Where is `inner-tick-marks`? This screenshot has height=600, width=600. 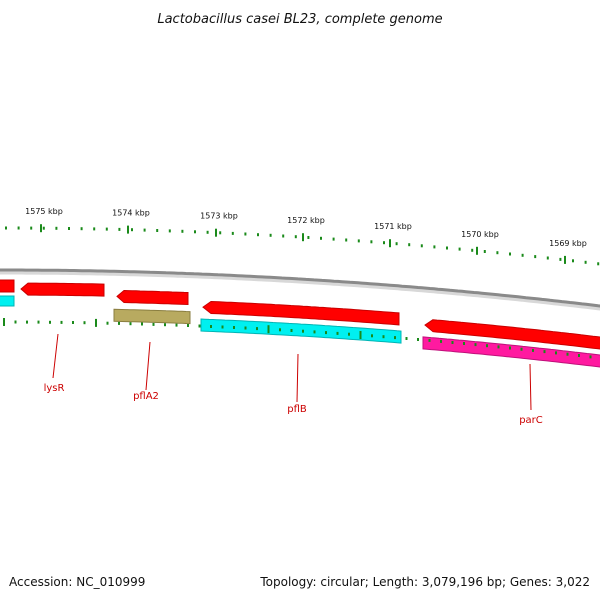 inner-tick-marks is located at coordinates (297, 338).